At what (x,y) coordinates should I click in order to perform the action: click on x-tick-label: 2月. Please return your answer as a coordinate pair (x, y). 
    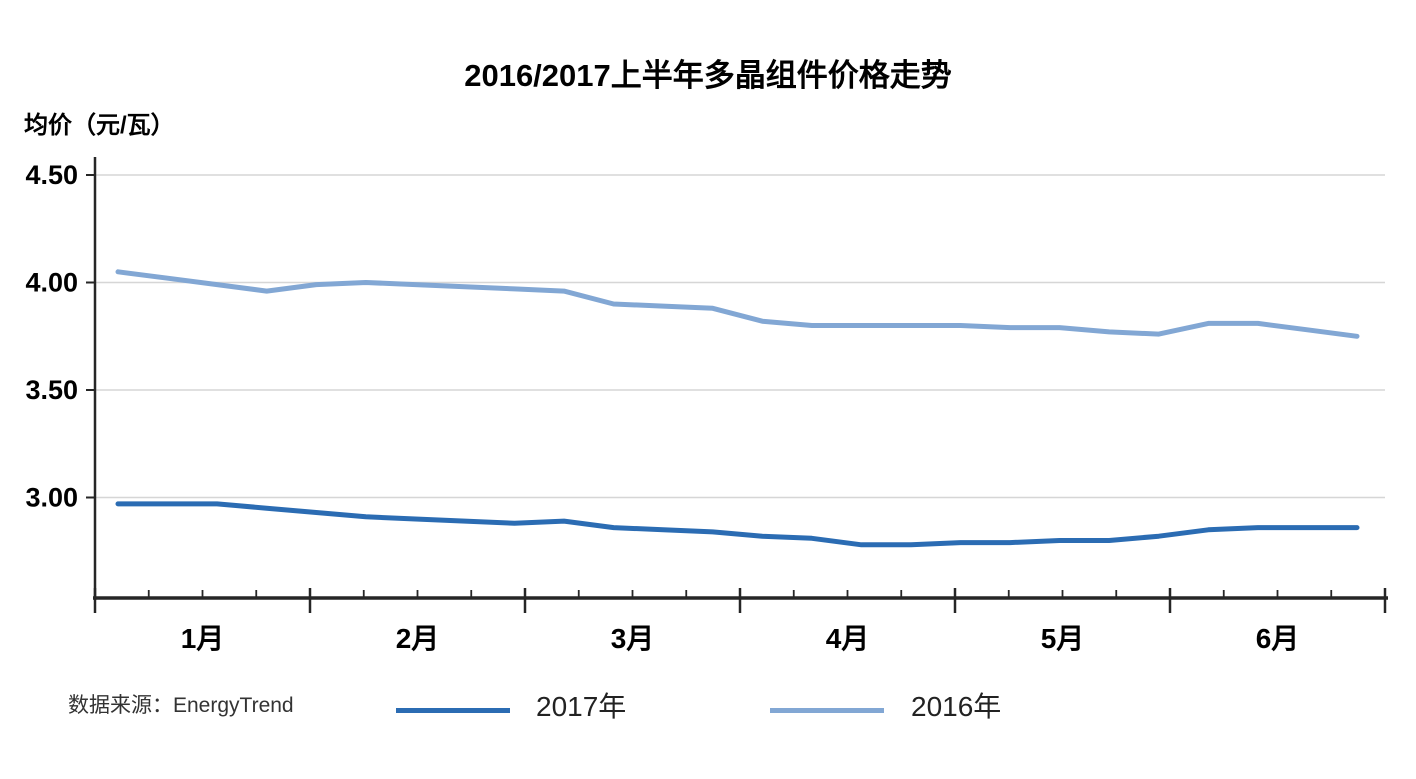
    Looking at the image, I should click on (418, 638).